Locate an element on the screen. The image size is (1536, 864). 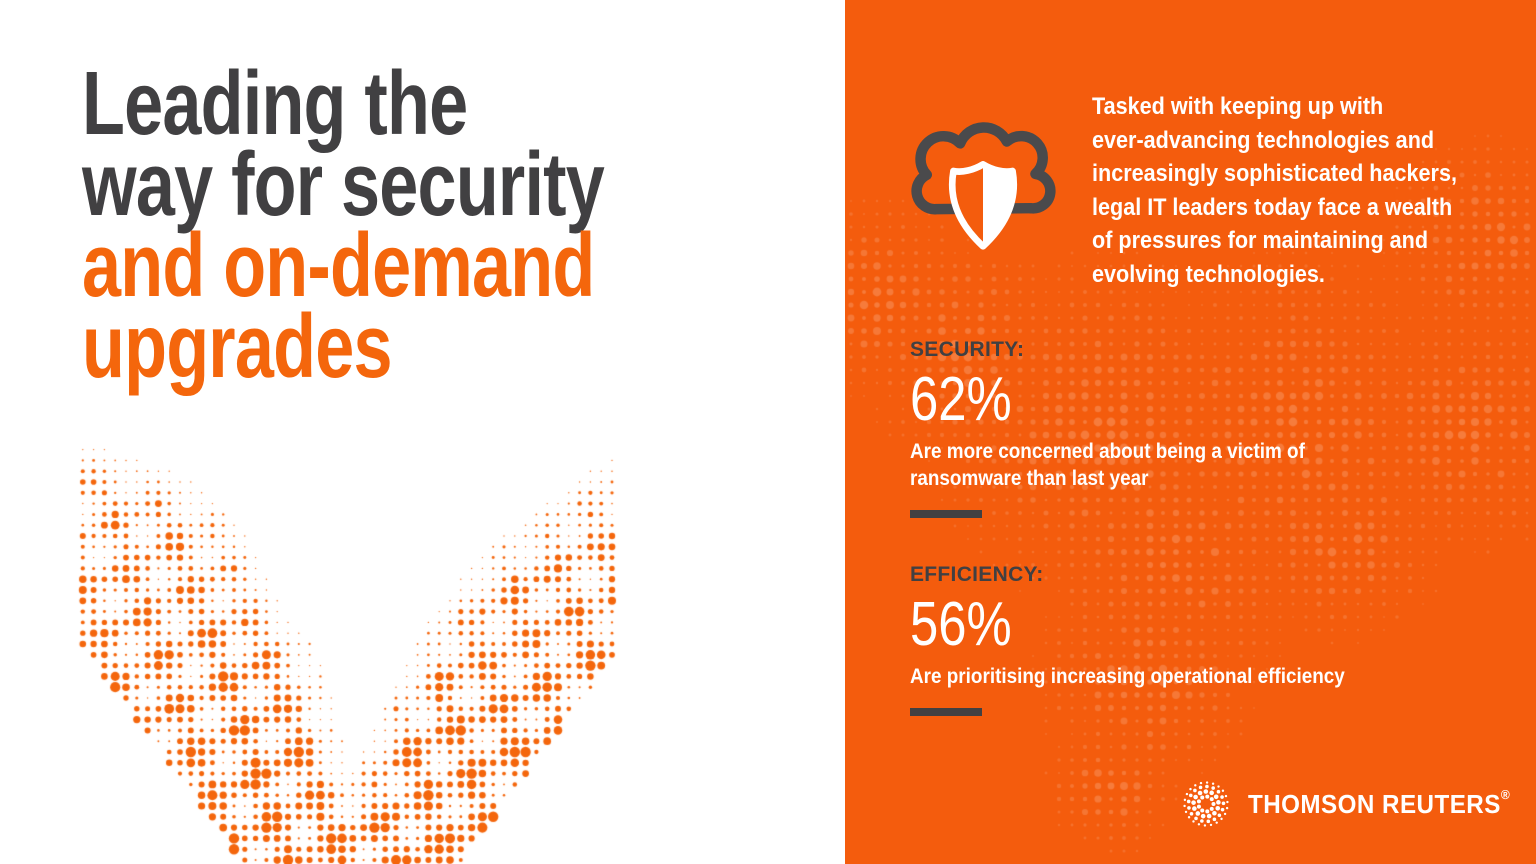
thomson-reuters-kinesis-icon is located at coordinates (1206, 804).